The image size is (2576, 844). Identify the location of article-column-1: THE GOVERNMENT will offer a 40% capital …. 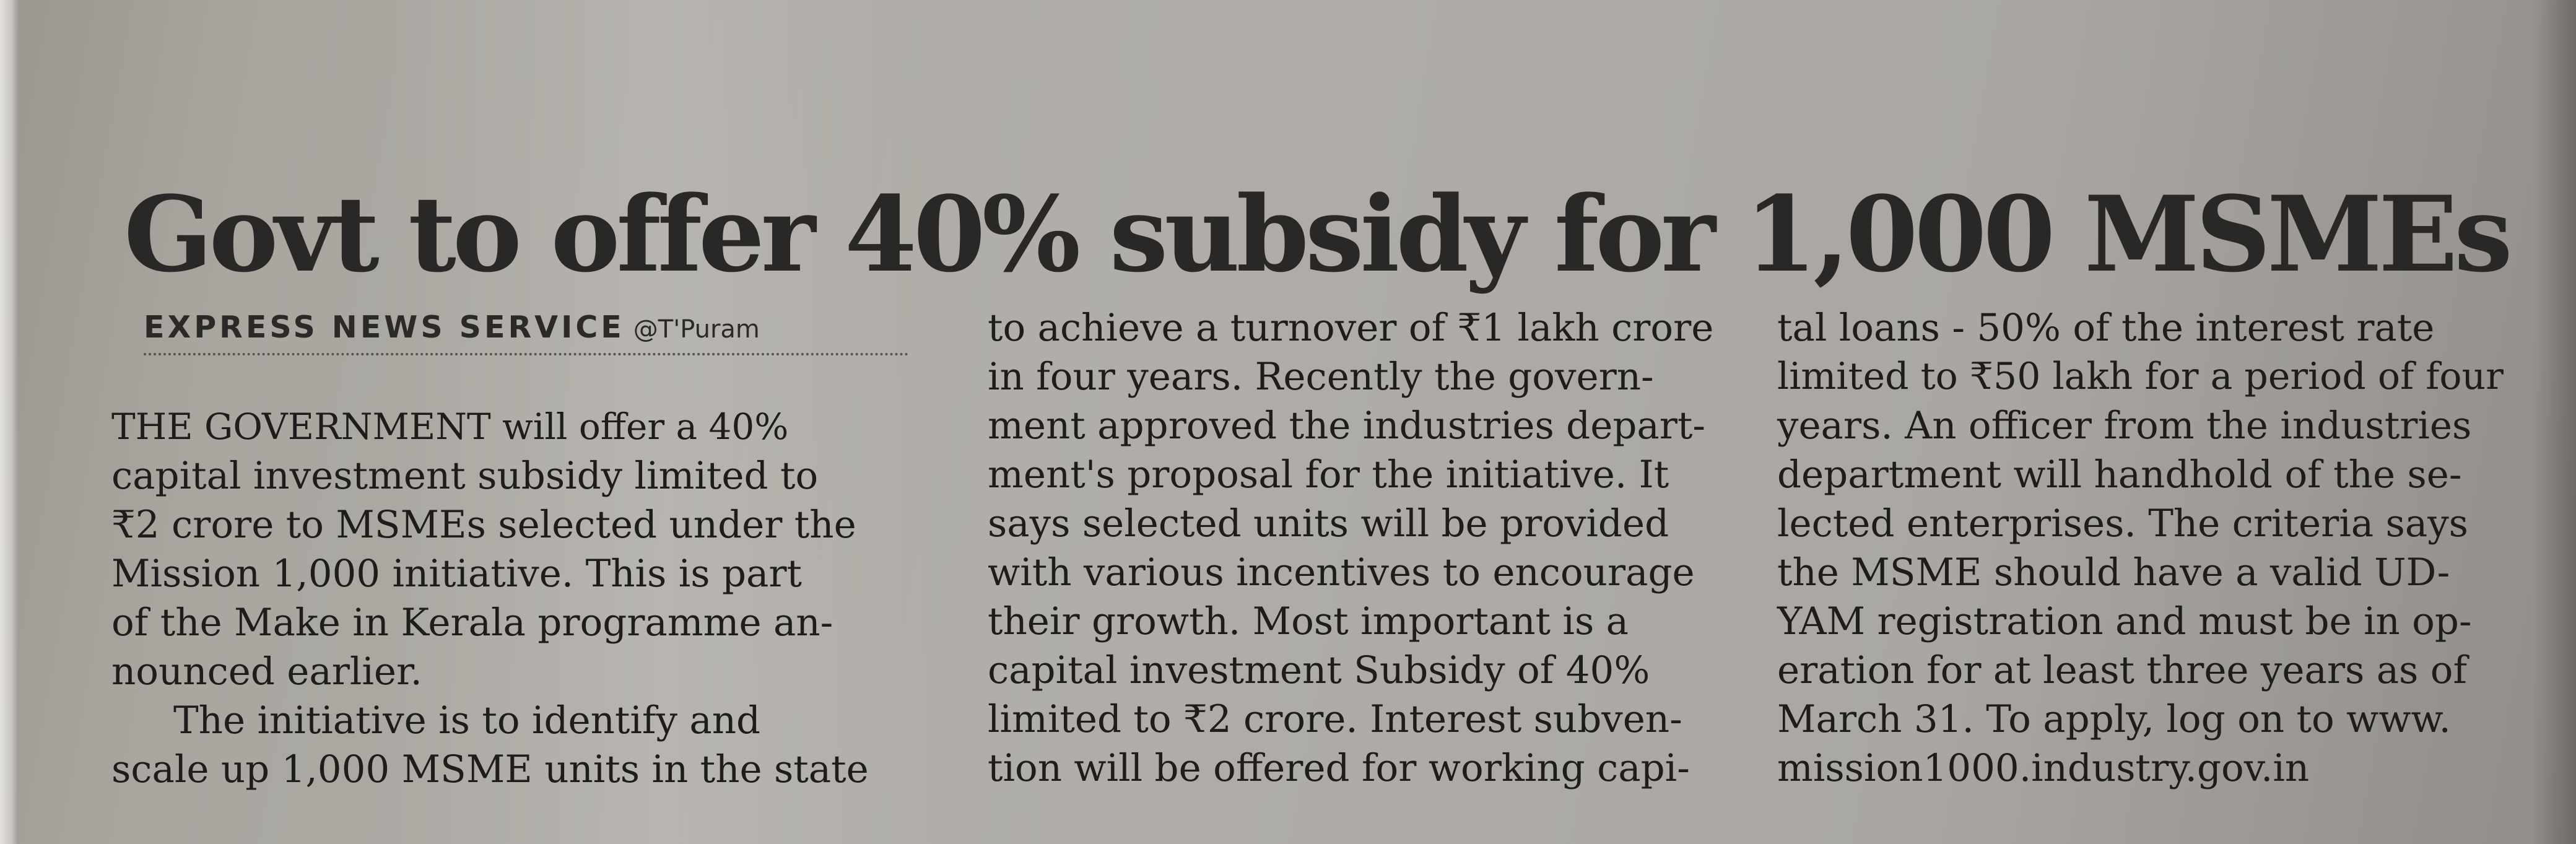
(523, 598).